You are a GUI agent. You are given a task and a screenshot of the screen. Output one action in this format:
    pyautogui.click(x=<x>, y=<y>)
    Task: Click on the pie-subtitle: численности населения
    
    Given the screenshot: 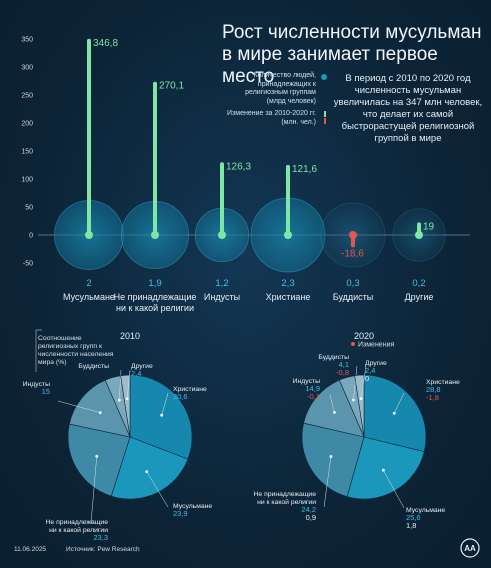 What is the action you would take?
    pyautogui.click(x=76, y=354)
    